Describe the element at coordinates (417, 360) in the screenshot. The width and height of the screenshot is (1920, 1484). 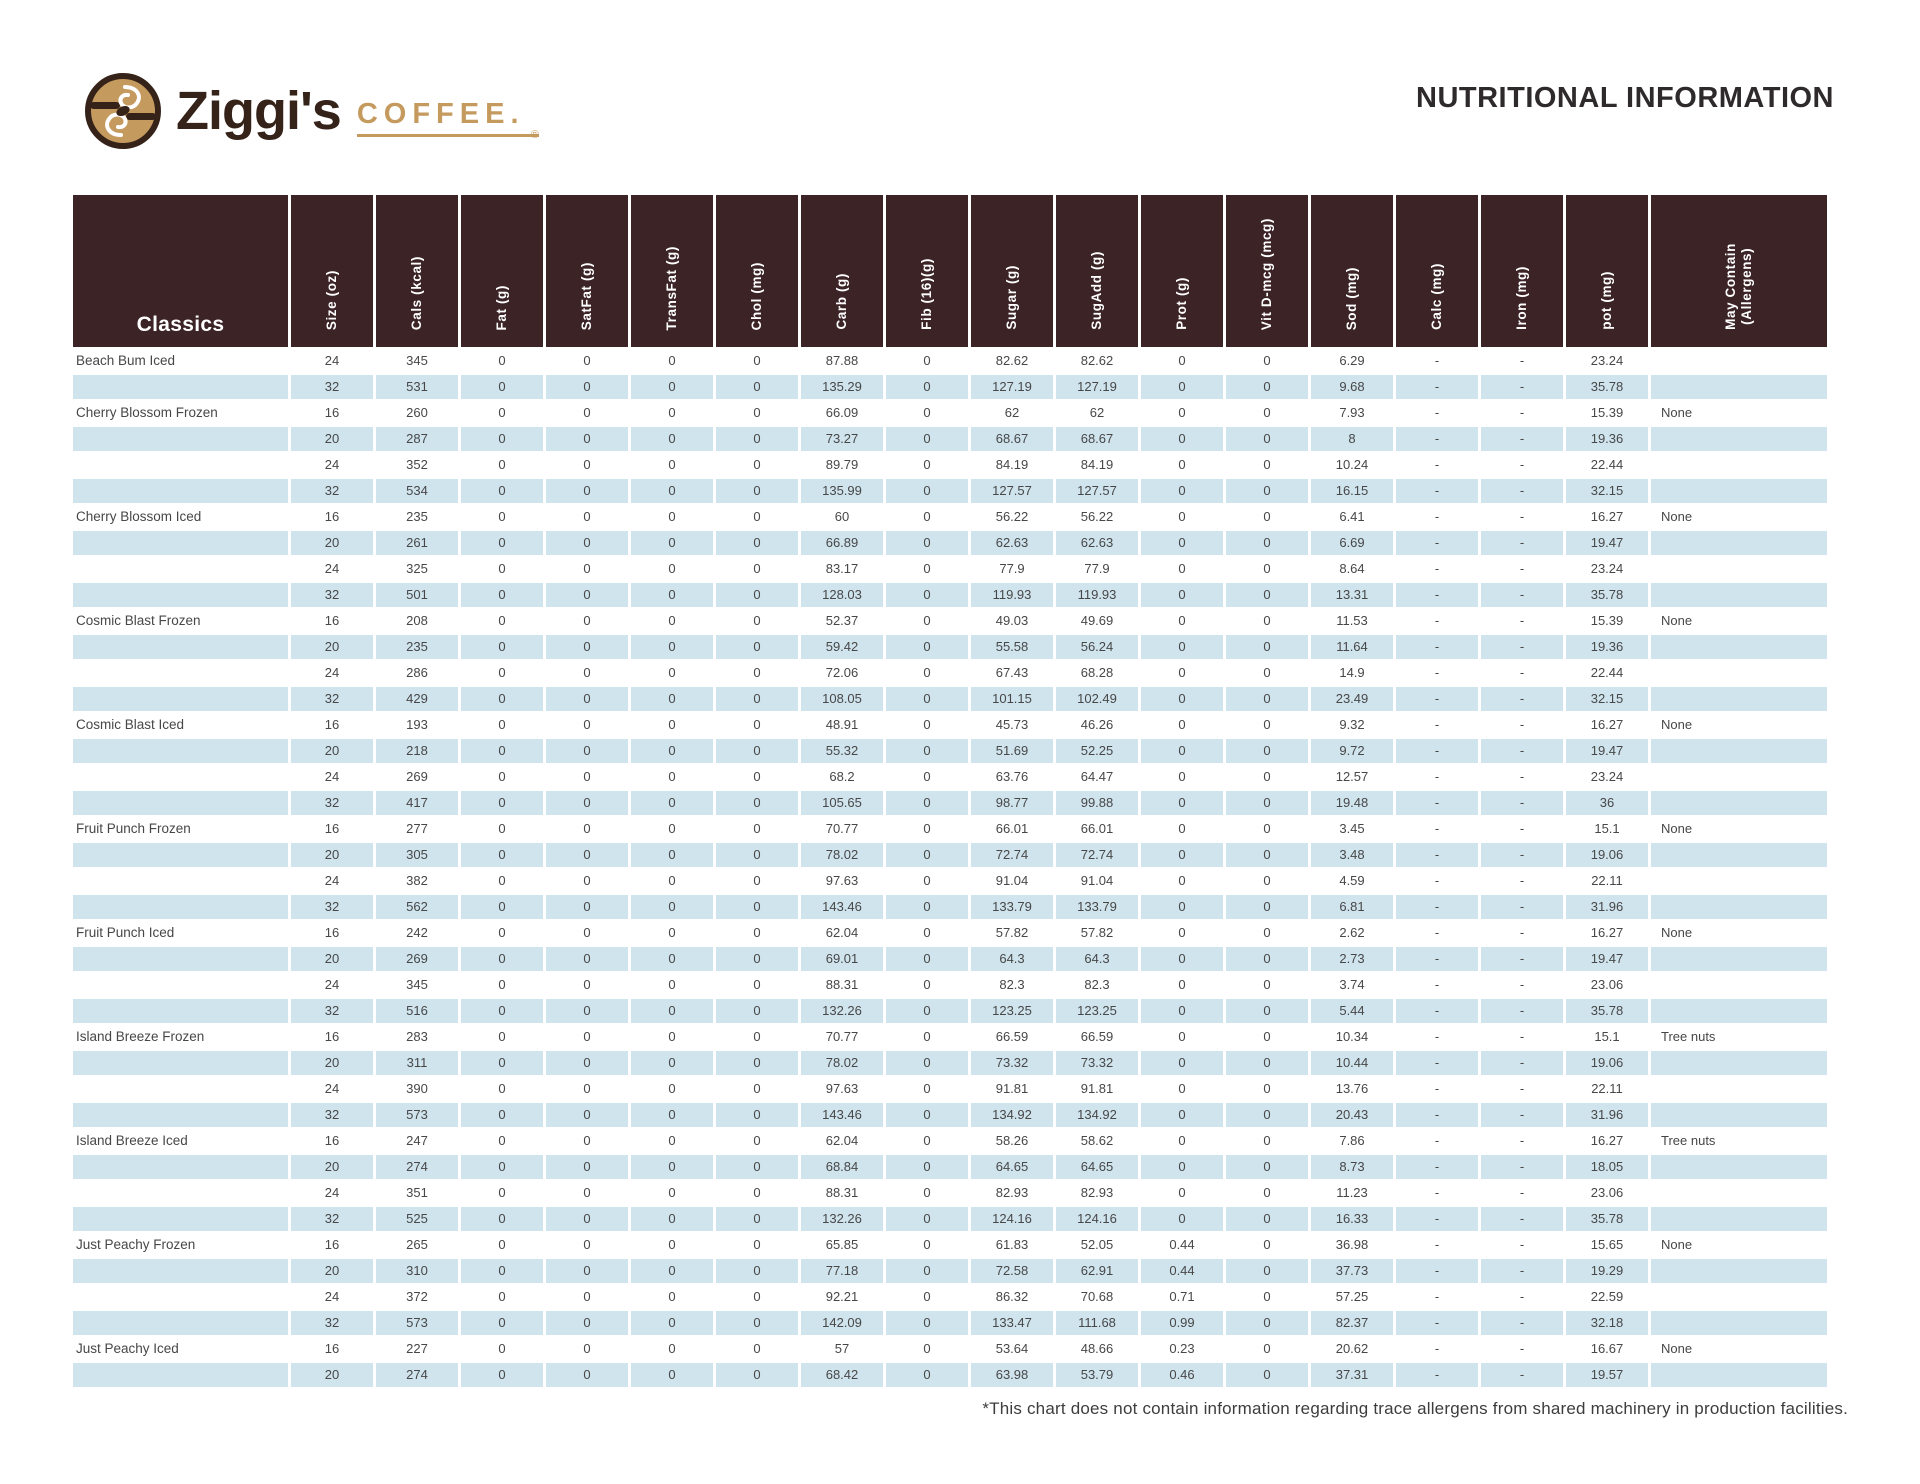
I see `value-cell: 345` at that location.